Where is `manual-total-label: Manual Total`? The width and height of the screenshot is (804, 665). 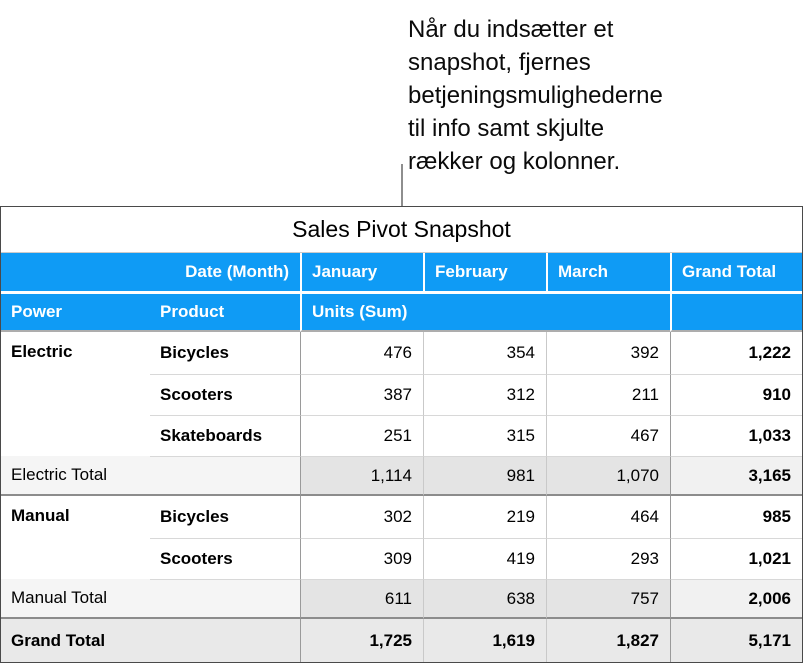
manual-total-label: Manual Total is located at coordinates (75, 599).